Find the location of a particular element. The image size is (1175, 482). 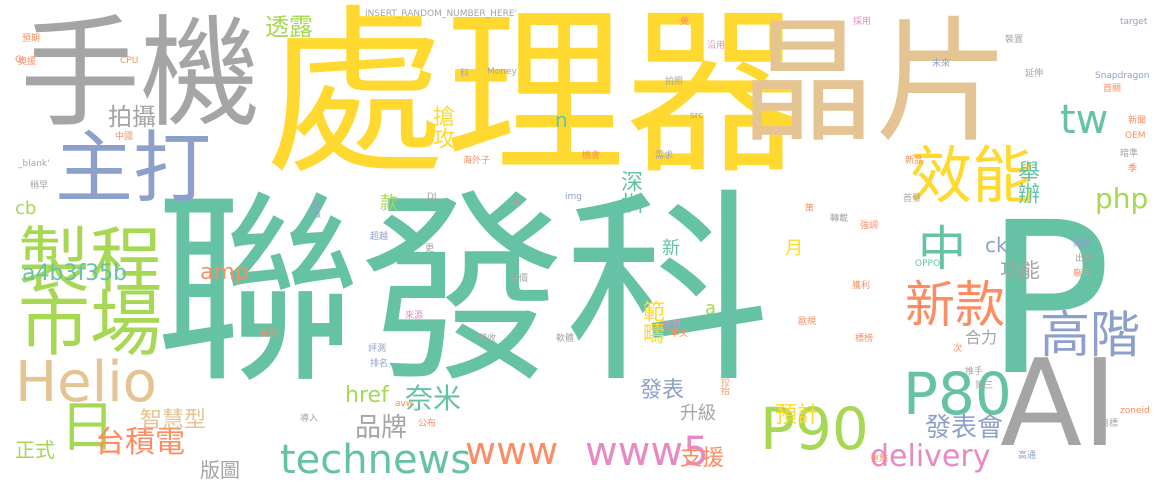

word-php: php is located at coordinates (1122, 198).